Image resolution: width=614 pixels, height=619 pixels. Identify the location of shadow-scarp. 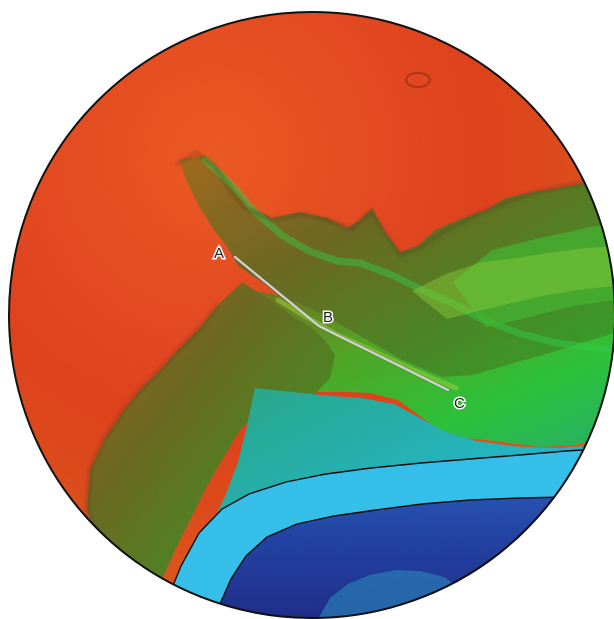
(394, 204).